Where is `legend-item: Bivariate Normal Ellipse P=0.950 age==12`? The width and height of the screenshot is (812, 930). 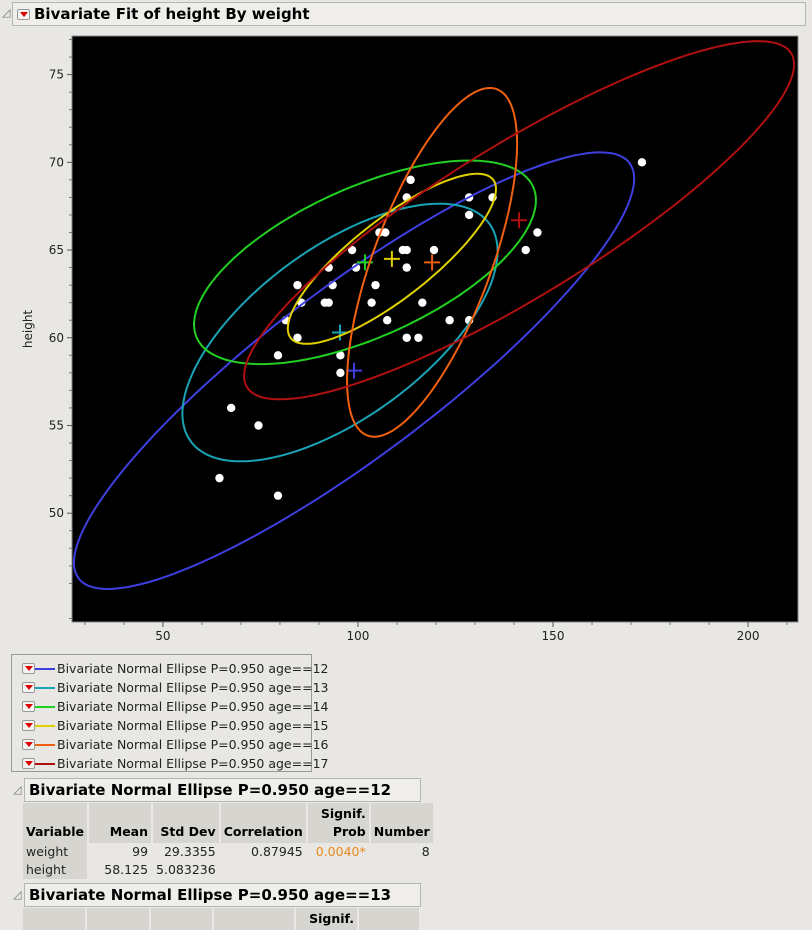
legend-item: Bivariate Normal Ellipse P=0.950 age==12 is located at coordinates (170, 668).